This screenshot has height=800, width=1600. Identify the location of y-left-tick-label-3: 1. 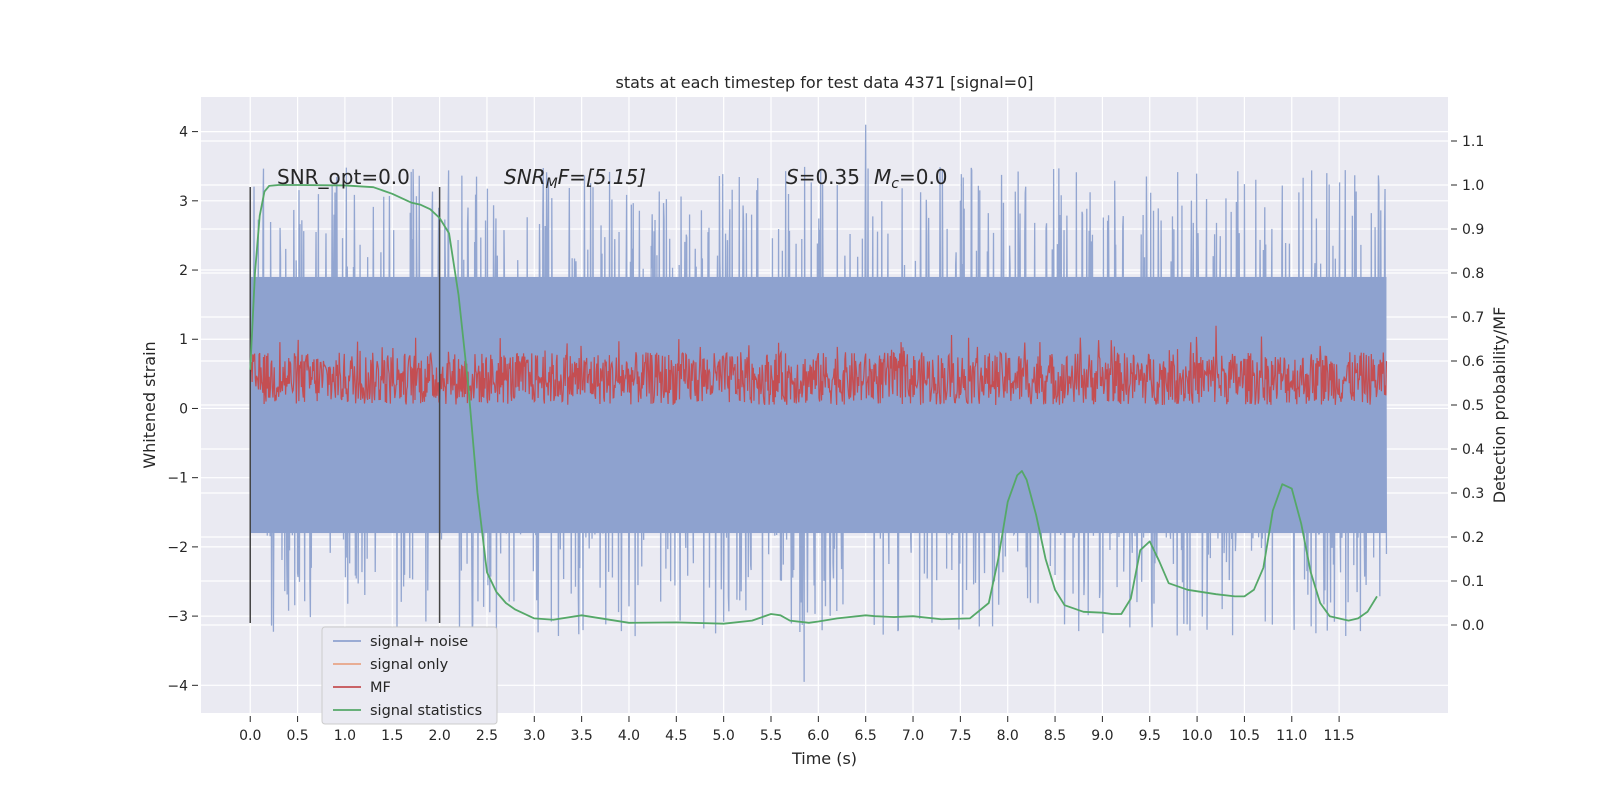
(183, 340).